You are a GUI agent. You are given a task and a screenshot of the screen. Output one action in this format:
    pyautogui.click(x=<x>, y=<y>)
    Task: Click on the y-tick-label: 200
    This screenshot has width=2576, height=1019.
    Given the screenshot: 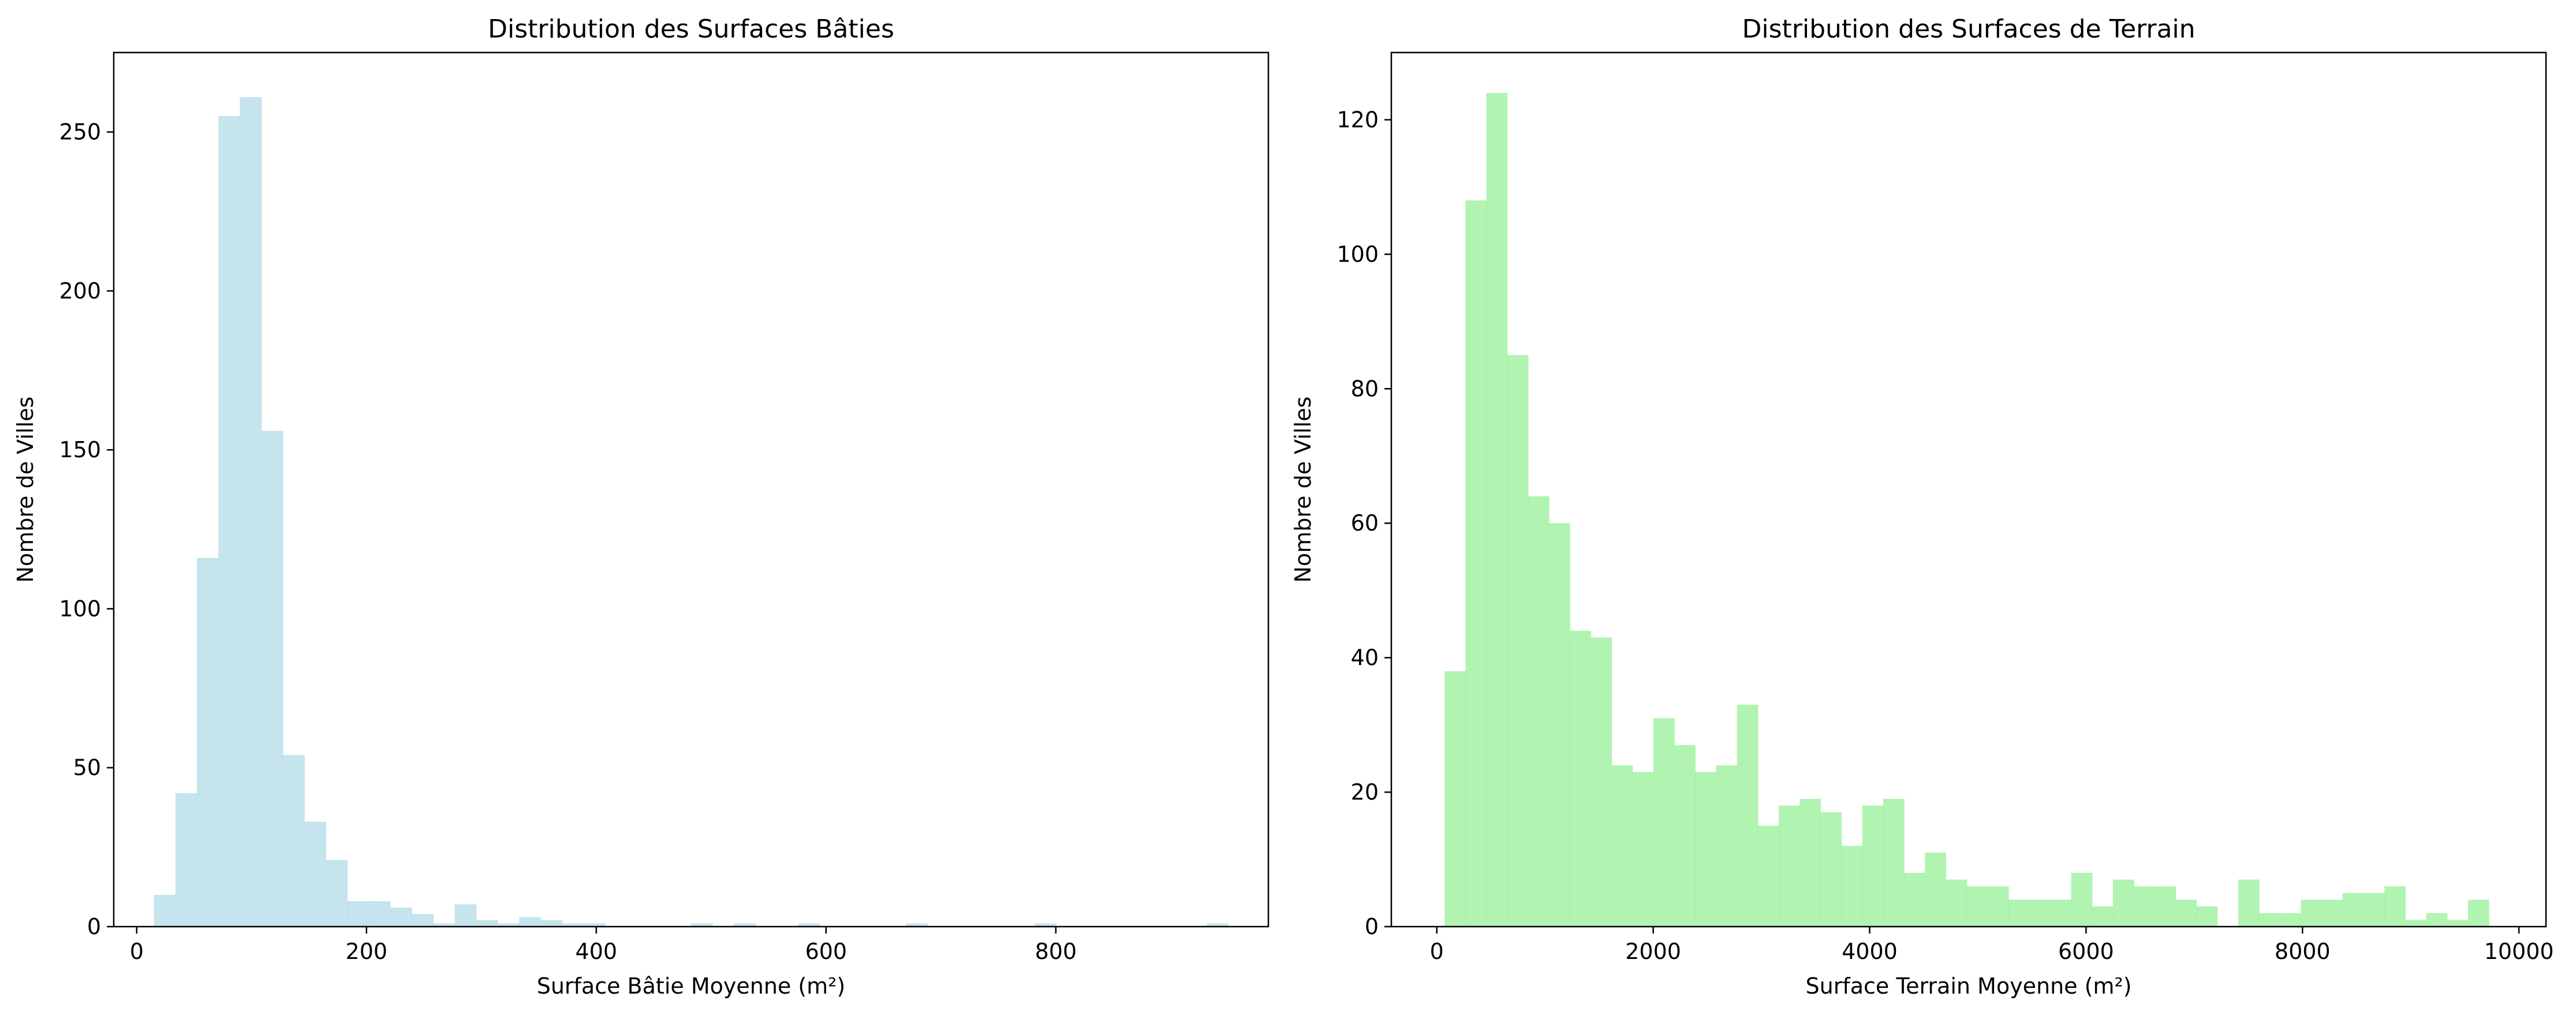 What is the action you would take?
    pyautogui.click(x=80, y=291)
    